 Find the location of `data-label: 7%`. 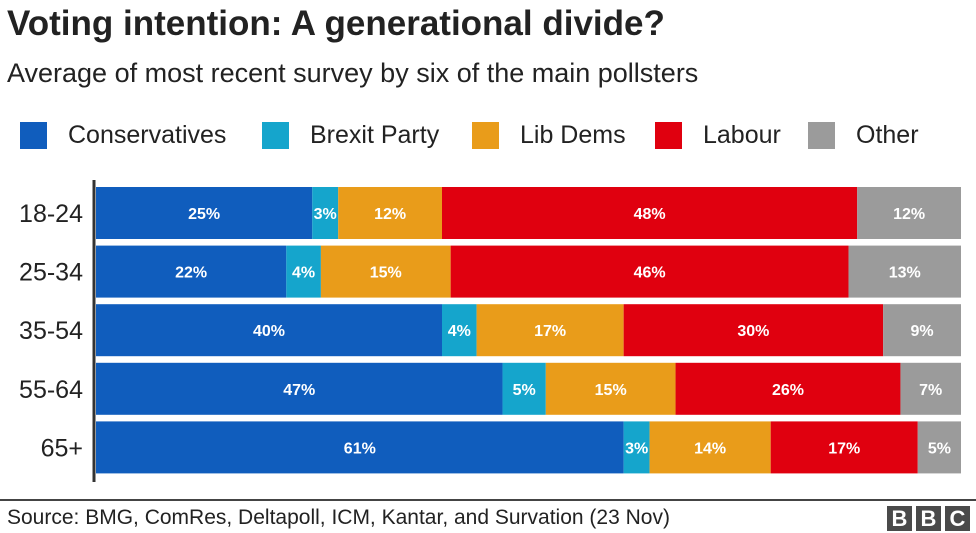

data-label: 7% is located at coordinates (930, 390).